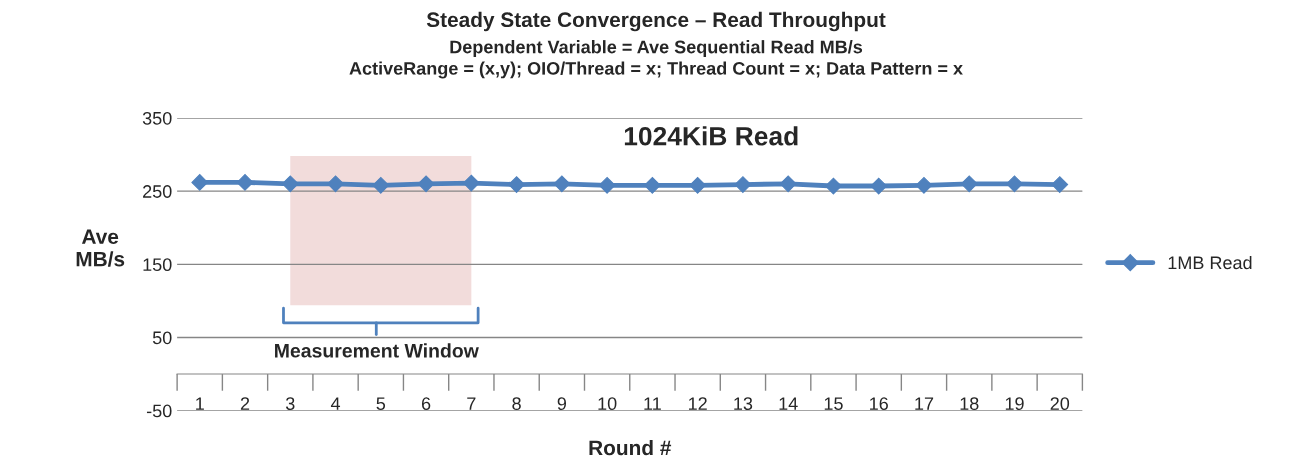 This screenshot has height=472, width=1312. What do you see at coordinates (157, 191) in the screenshot?
I see `y-tick-label: 250` at bounding box center [157, 191].